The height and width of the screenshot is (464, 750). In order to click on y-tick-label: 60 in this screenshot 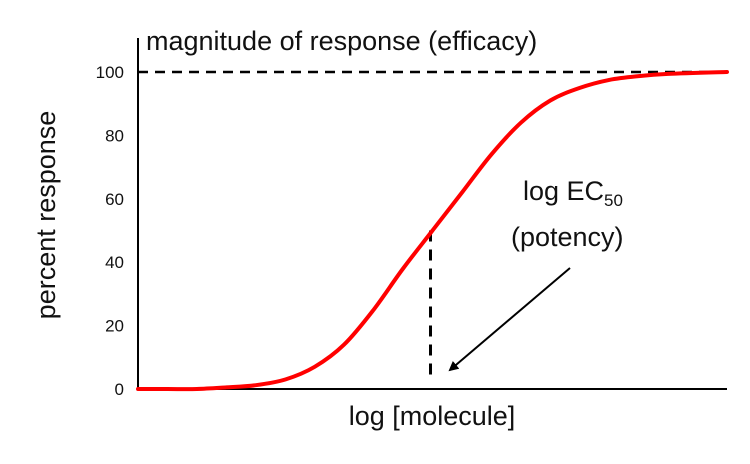, I will do `click(114, 199)`.